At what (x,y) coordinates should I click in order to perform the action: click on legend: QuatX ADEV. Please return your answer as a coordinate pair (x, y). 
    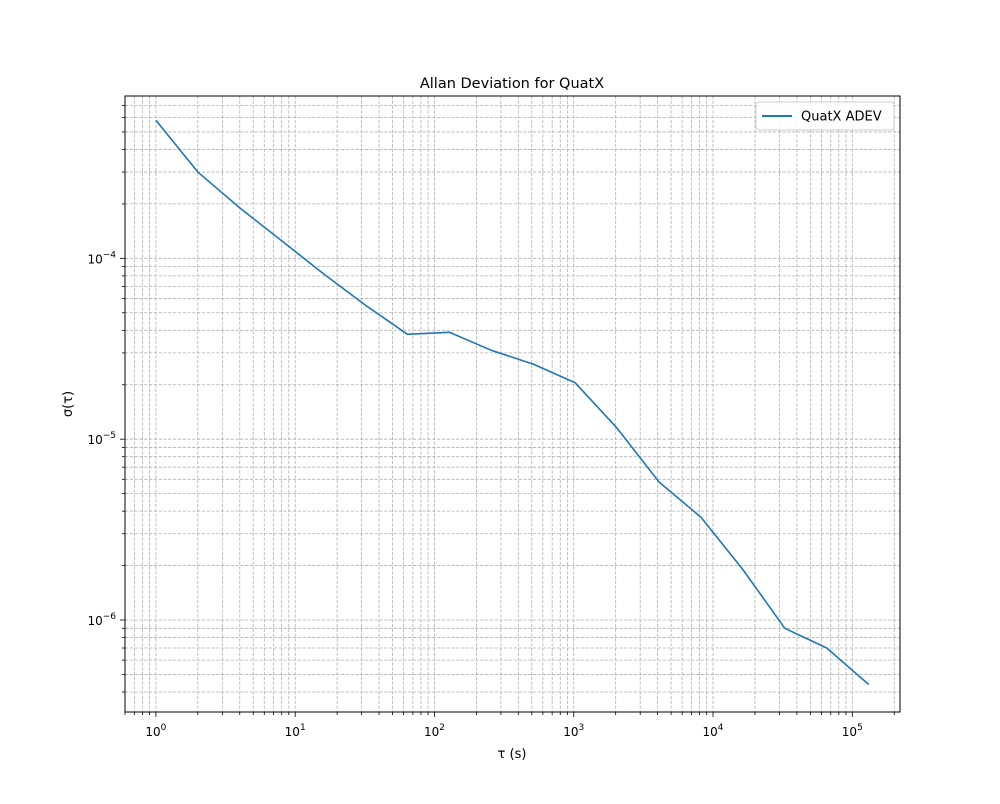
    Looking at the image, I should click on (825, 116).